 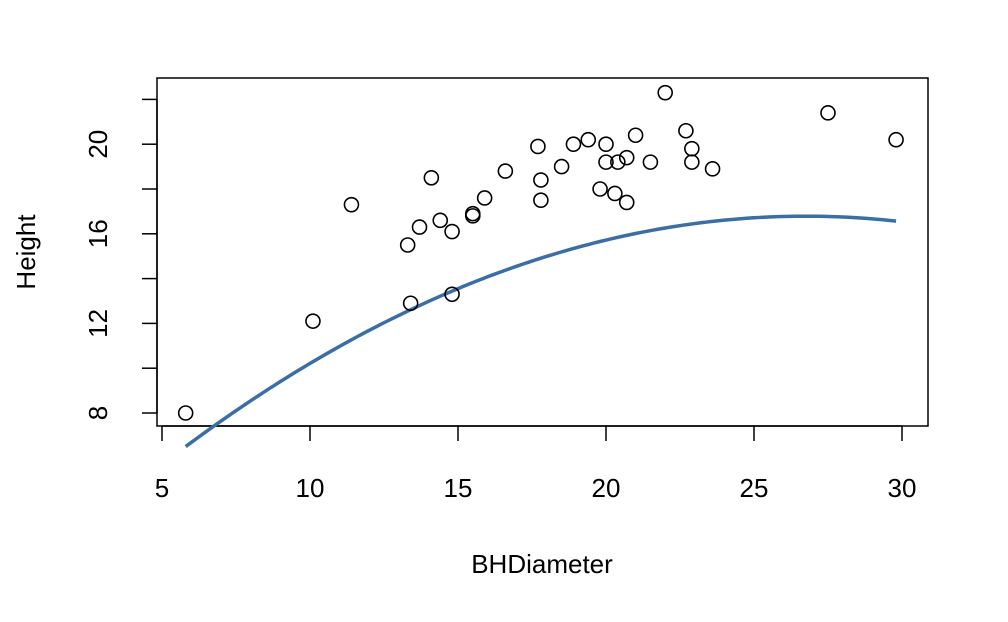 I want to click on y-axis-title: Height, so click(x=26, y=252).